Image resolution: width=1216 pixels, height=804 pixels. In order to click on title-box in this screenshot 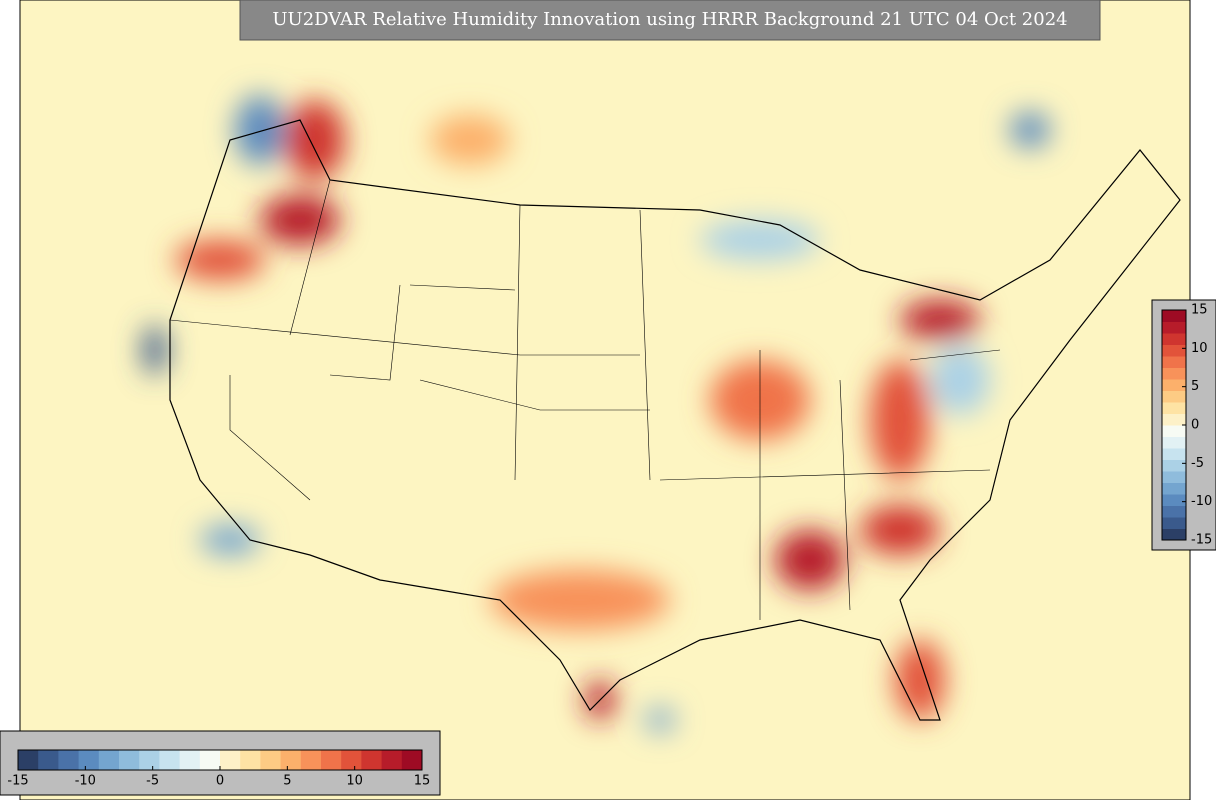, I will do `click(670, 20)`.